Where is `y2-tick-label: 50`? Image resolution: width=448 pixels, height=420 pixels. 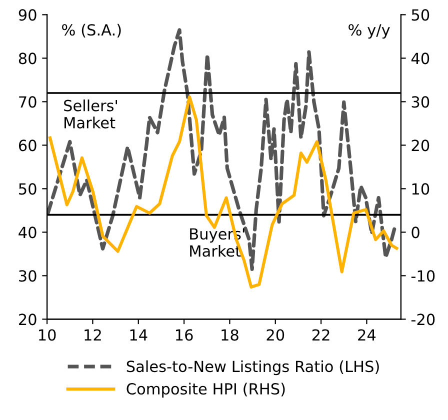 y2-tick-label: 50 is located at coordinates (421, 15).